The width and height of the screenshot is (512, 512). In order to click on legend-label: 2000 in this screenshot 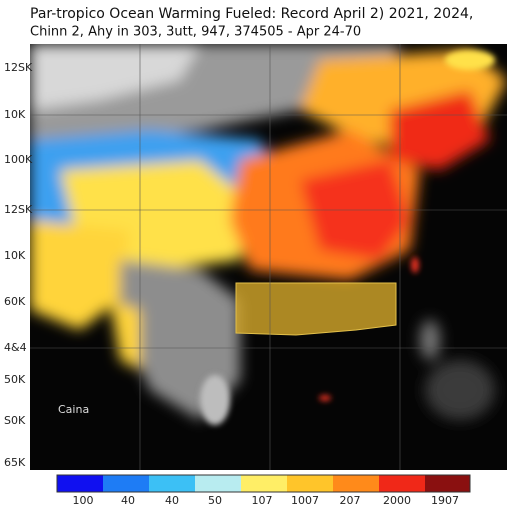, I will do `click(397, 500)`.